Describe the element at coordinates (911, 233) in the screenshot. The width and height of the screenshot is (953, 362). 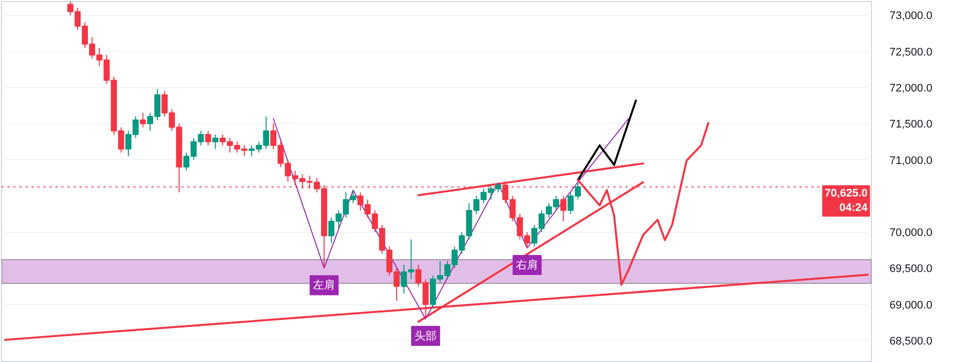
I see `y-tick-label: 70,000.0` at that location.